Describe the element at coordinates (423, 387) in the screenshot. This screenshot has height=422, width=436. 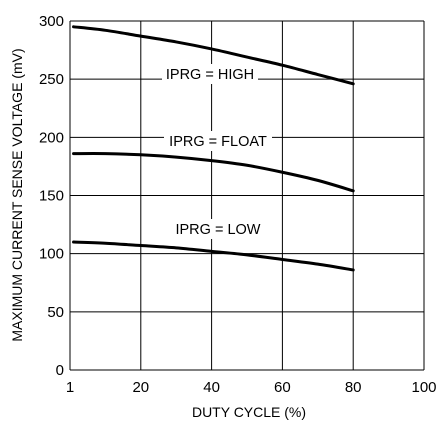
I see `x-tick-label: 100` at that location.